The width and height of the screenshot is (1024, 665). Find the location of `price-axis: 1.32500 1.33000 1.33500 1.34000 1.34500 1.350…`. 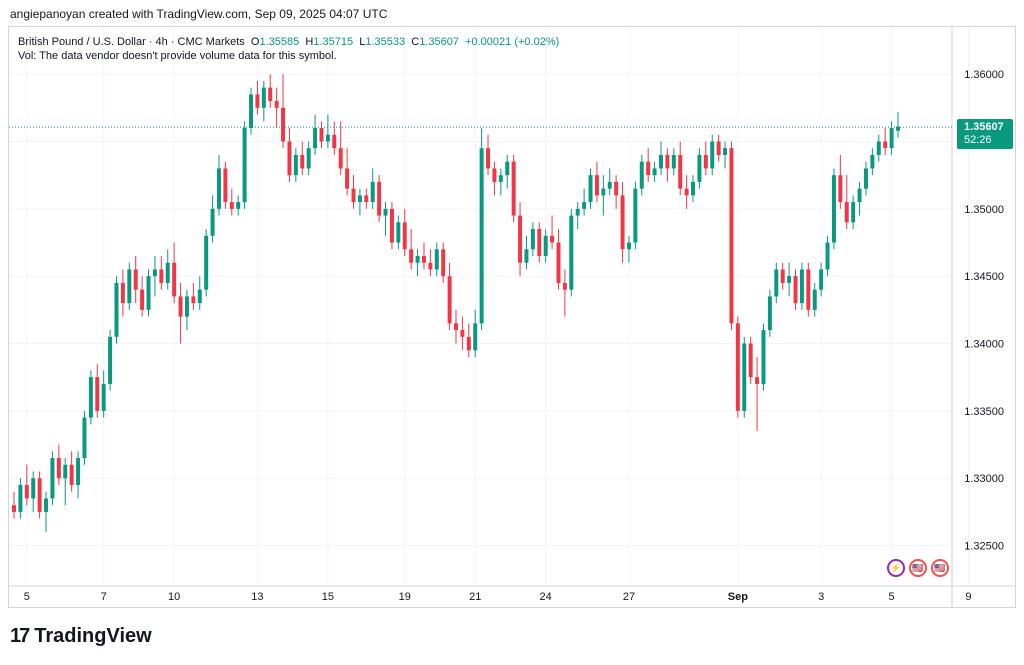

price-axis: 1.32500 1.33000 1.33500 1.34000 1.34500 1.350… is located at coordinates (977, 317).